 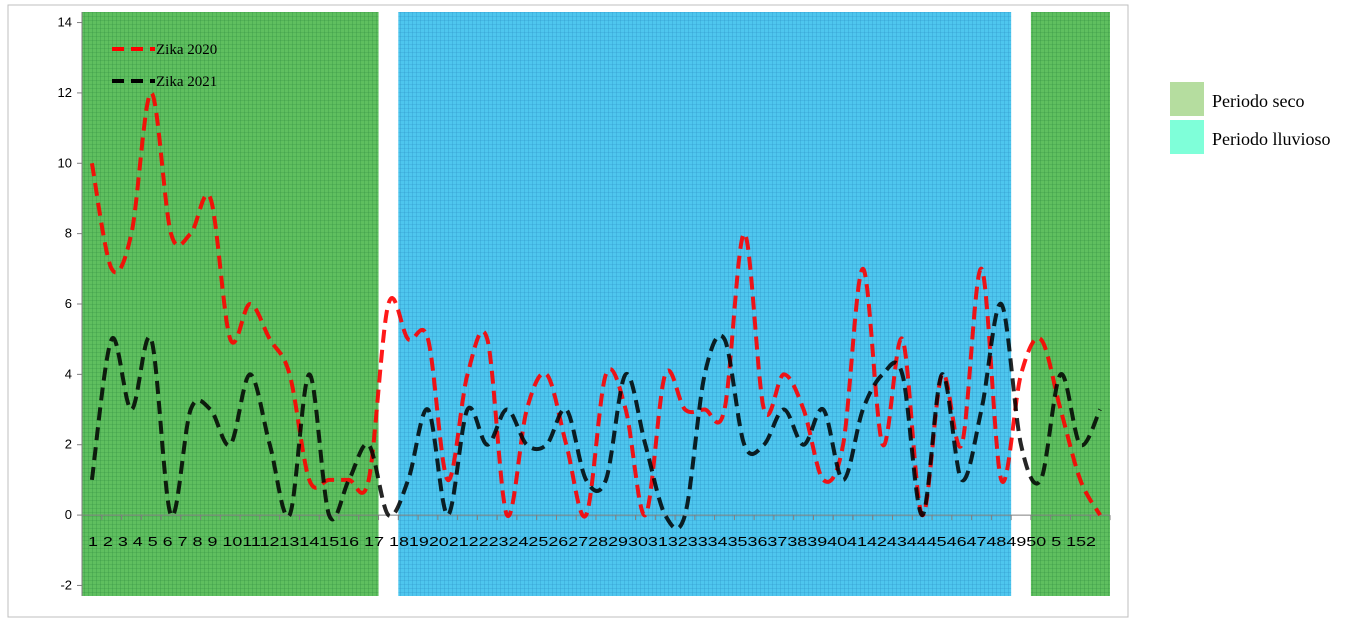 I want to click on y-tick-label: 8, so click(x=68, y=233).